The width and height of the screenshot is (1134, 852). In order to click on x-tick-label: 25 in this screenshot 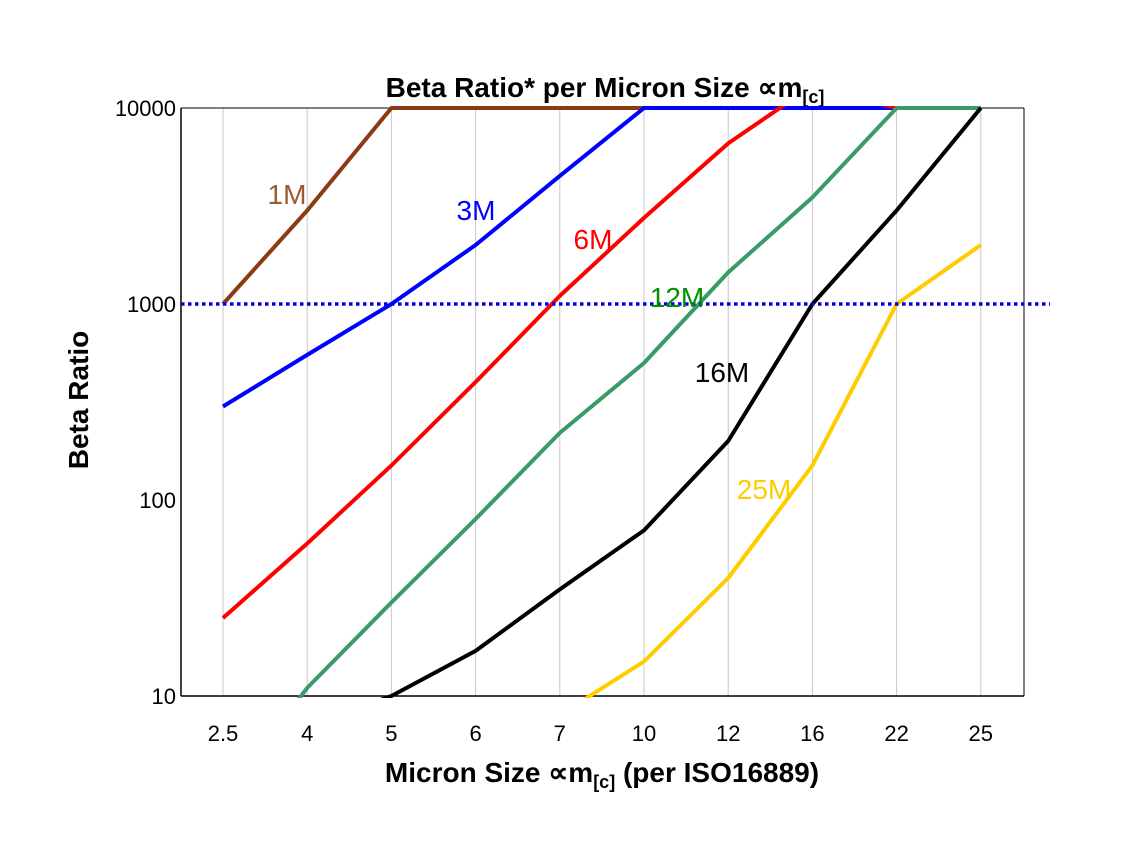, I will do `click(981, 733)`.